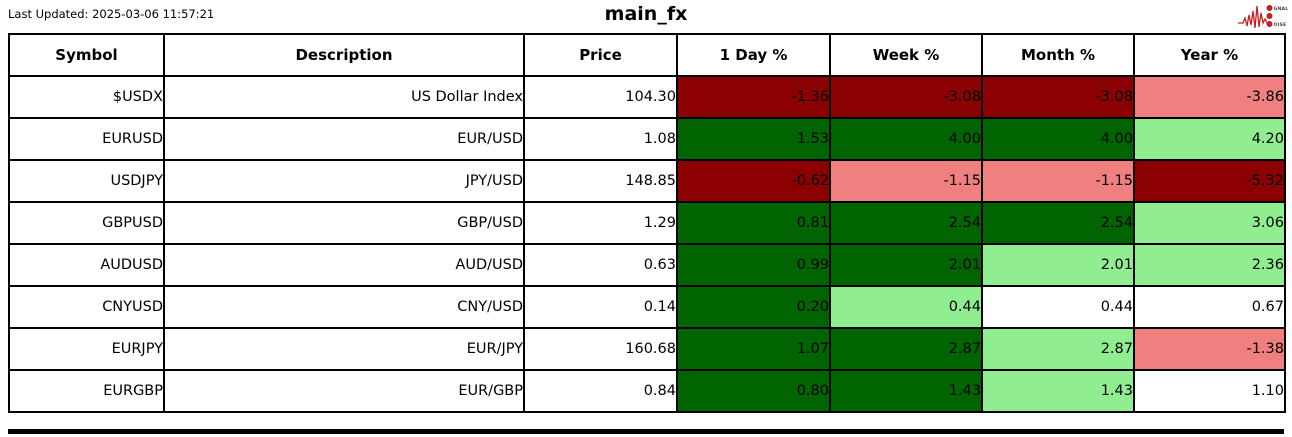 This screenshot has height=437, width=1292. I want to click on waveform-icon: GNAL OISE, so click(1263, 17).